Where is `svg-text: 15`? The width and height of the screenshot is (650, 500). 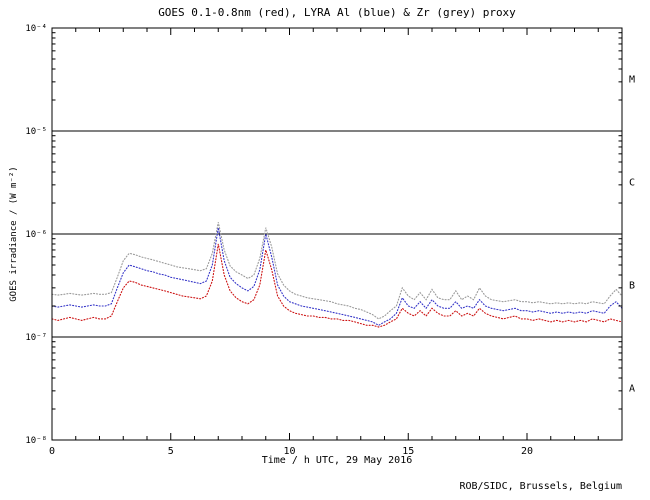 svg-text: 15 is located at coordinates (408, 451).